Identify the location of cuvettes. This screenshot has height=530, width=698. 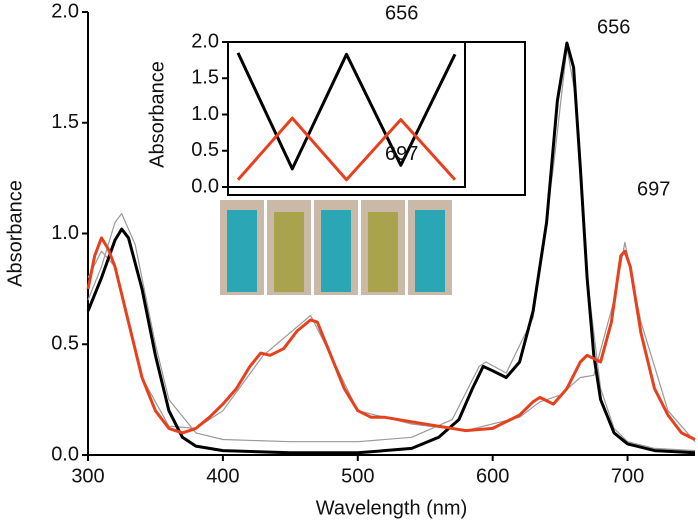
(336, 247).